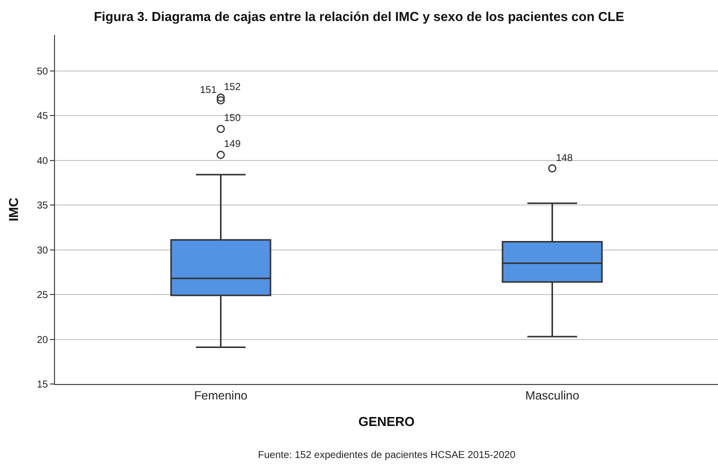 The width and height of the screenshot is (718, 469). What do you see at coordinates (359, 16) in the screenshot?
I see `chart-title: Figura 3. Diagrama de cajas entre la relación del IMC y sexo de los pacientes con CLE` at bounding box center [359, 16].